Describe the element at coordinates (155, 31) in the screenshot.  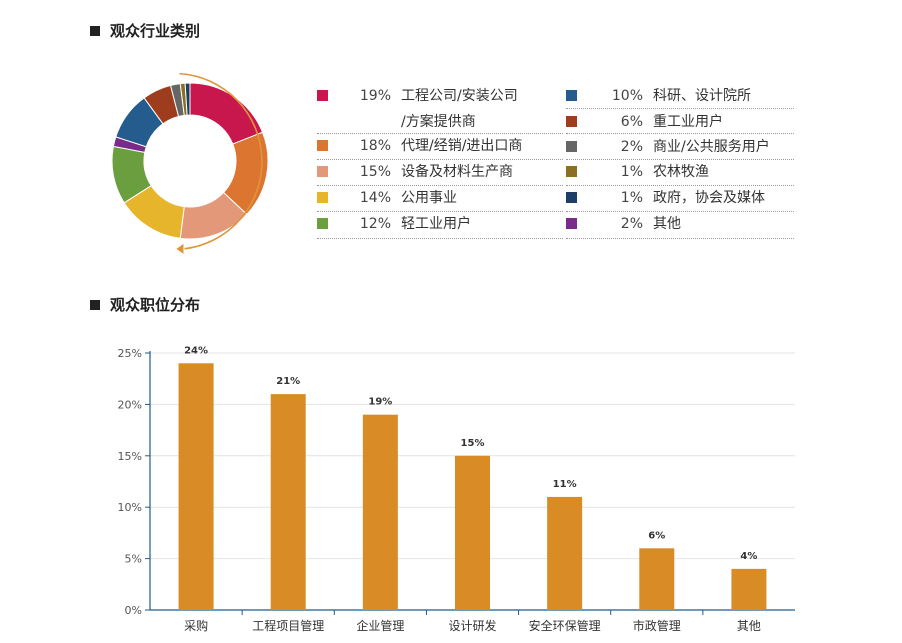
I see `industry-title-text: 观众行业类别` at that location.